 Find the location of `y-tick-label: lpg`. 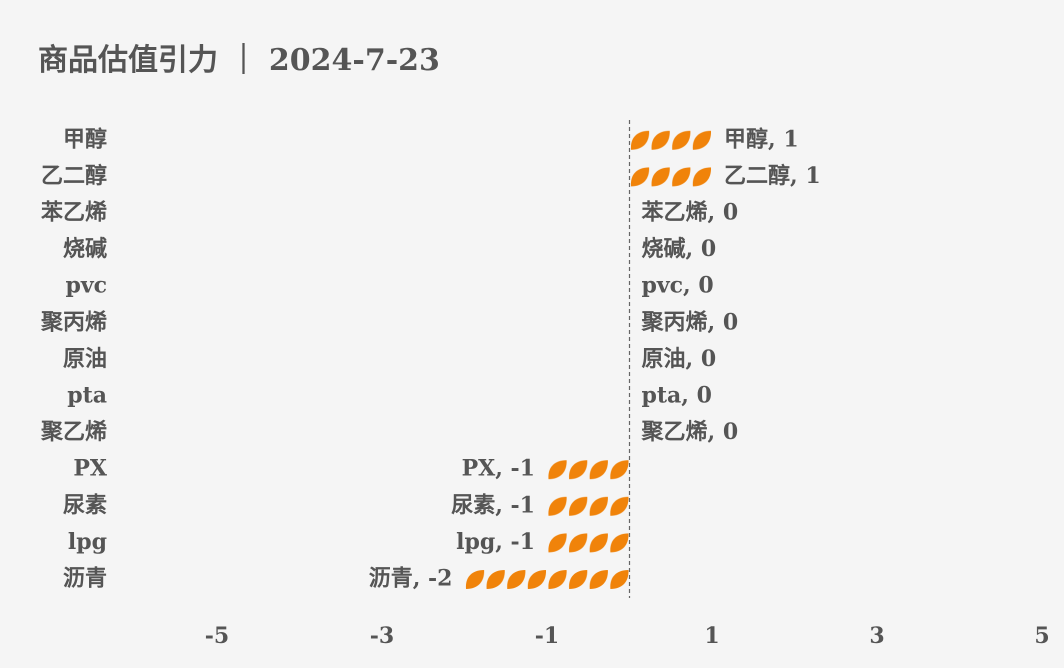

y-tick-label: lpg is located at coordinates (87, 542).